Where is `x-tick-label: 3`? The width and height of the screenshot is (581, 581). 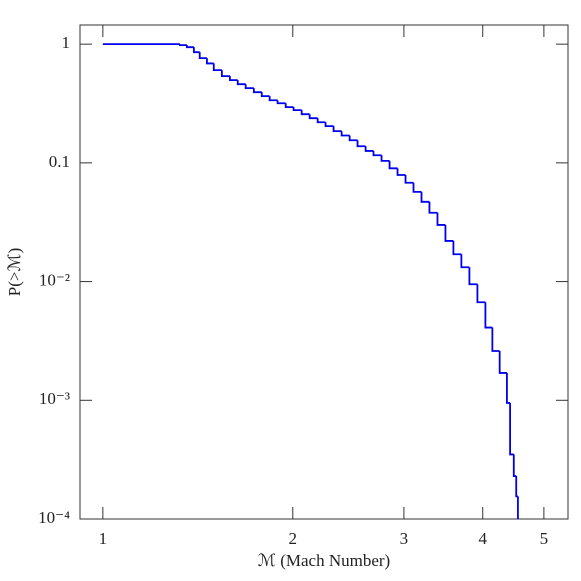
x-tick-label: 3 is located at coordinates (404, 538).